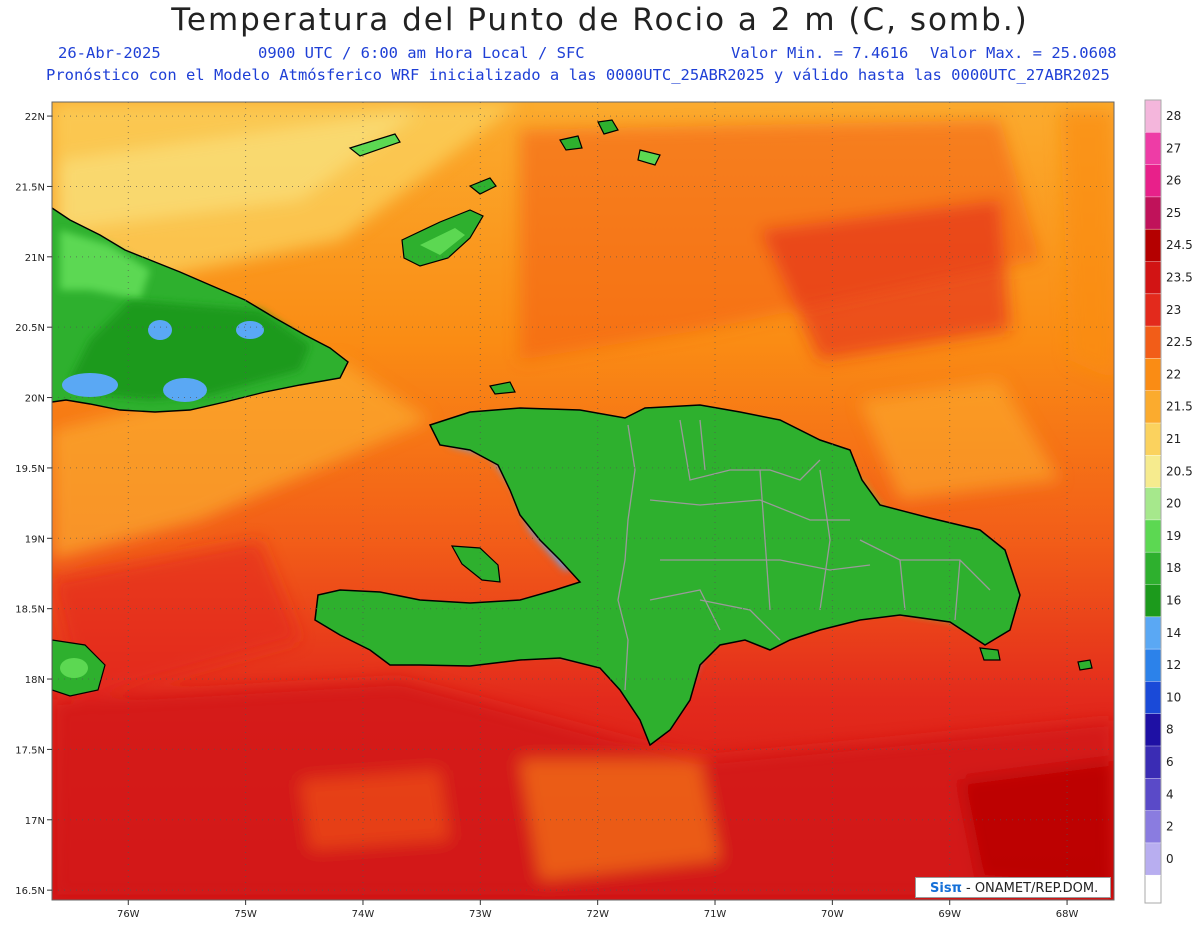  Describe the element at coordinates (804, 555) in the screenshot. I see `province-borders` at that location.